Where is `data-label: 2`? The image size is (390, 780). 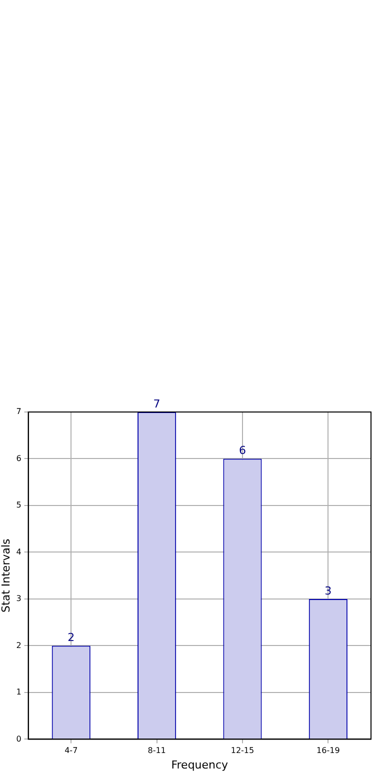
data-label: 2 is located at coordinates (71, 637).